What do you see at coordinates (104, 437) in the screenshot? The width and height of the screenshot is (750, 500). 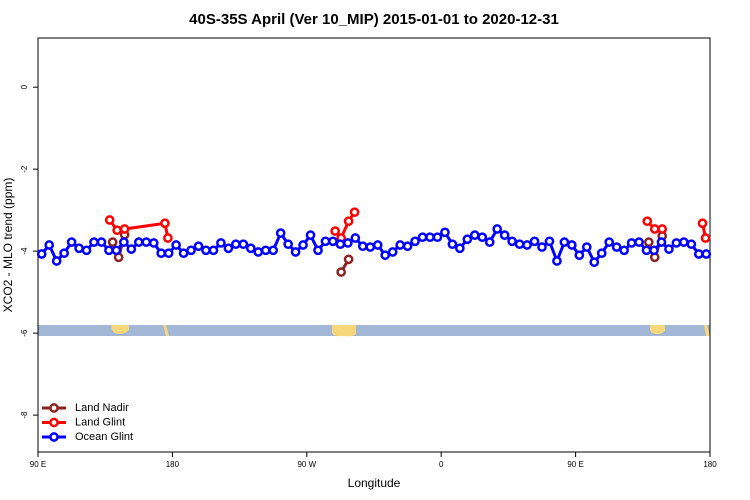 I see `legend-label: Ocean Glint` at bounding box center [104, 437].